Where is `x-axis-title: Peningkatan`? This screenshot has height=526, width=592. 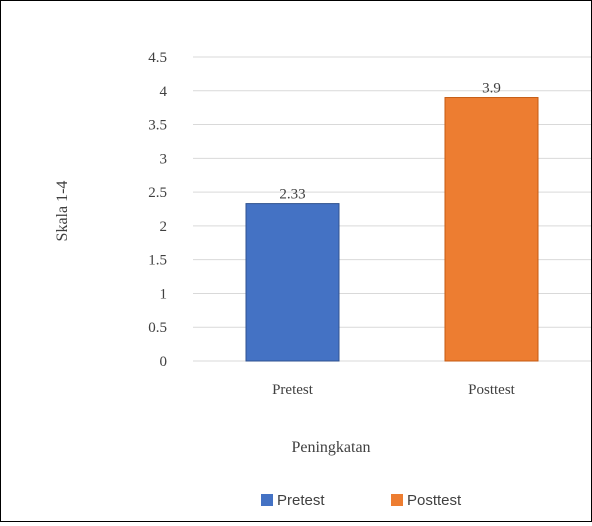
x-axis-title: Peningkatan is located at coordinates (330, 447).